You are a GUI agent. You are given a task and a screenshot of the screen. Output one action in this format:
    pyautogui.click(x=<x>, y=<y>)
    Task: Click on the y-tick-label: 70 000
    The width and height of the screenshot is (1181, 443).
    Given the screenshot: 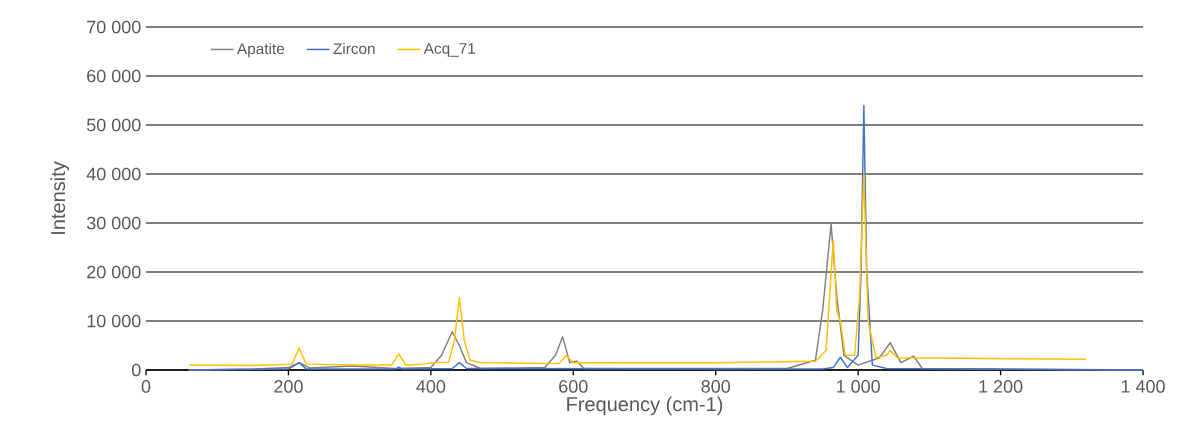 What is the action you would take?
    pyautogui.click(x=114, y=27)
    